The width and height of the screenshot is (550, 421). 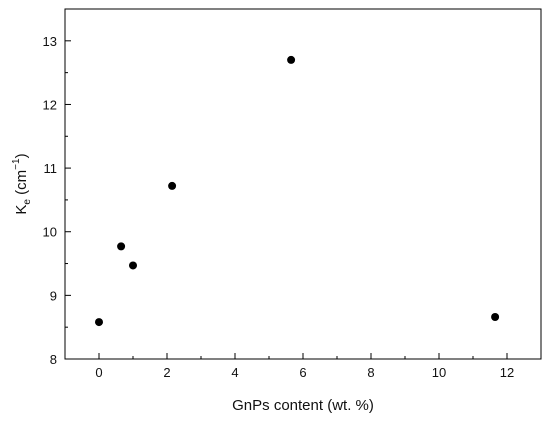 I want to click on y-tick-label: 10, so click(x=50, y=232).